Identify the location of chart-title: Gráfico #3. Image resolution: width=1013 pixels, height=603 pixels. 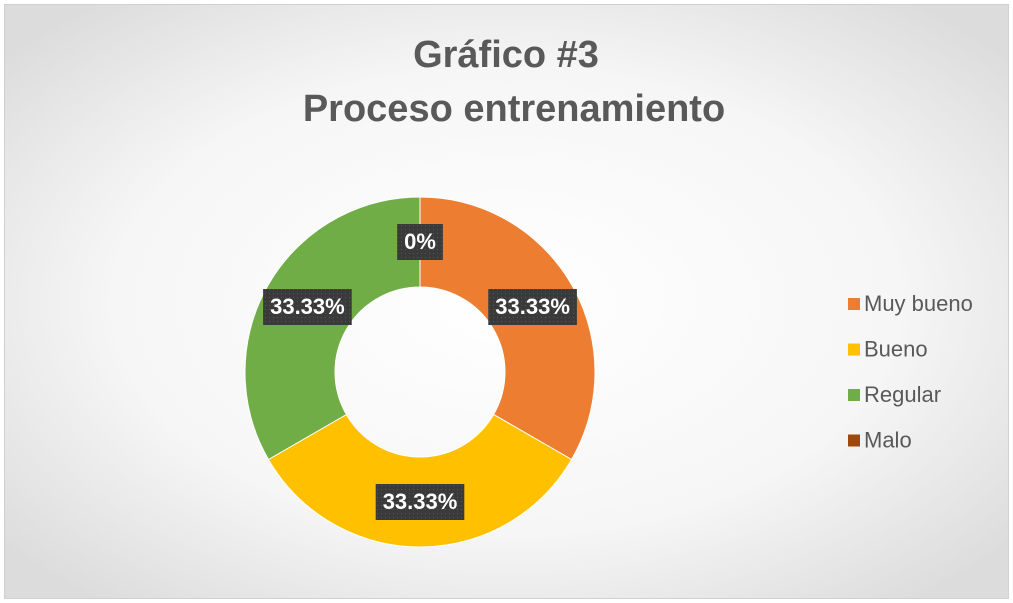
(506, 55).